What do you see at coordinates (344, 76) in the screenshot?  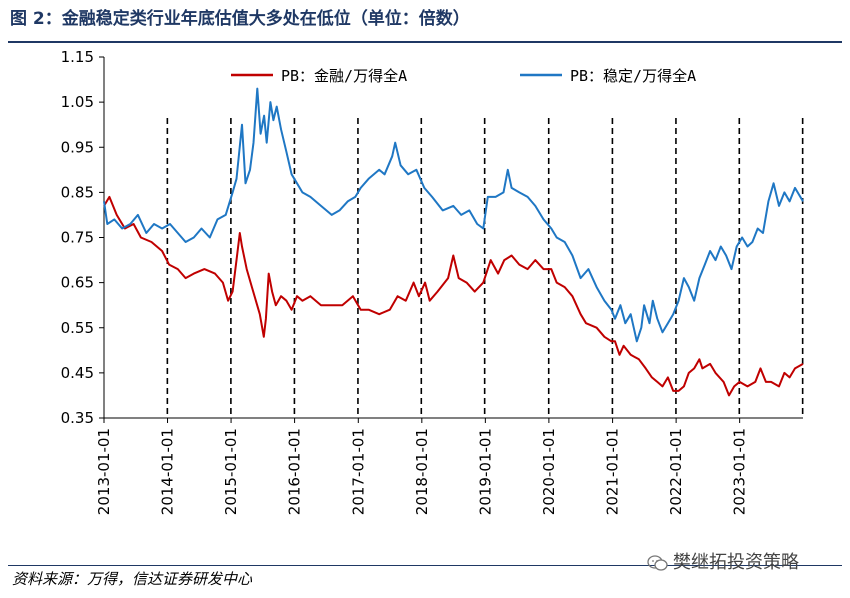 I see `legend-label: PB：金融/万得全A` at bounding box center [344, 76].